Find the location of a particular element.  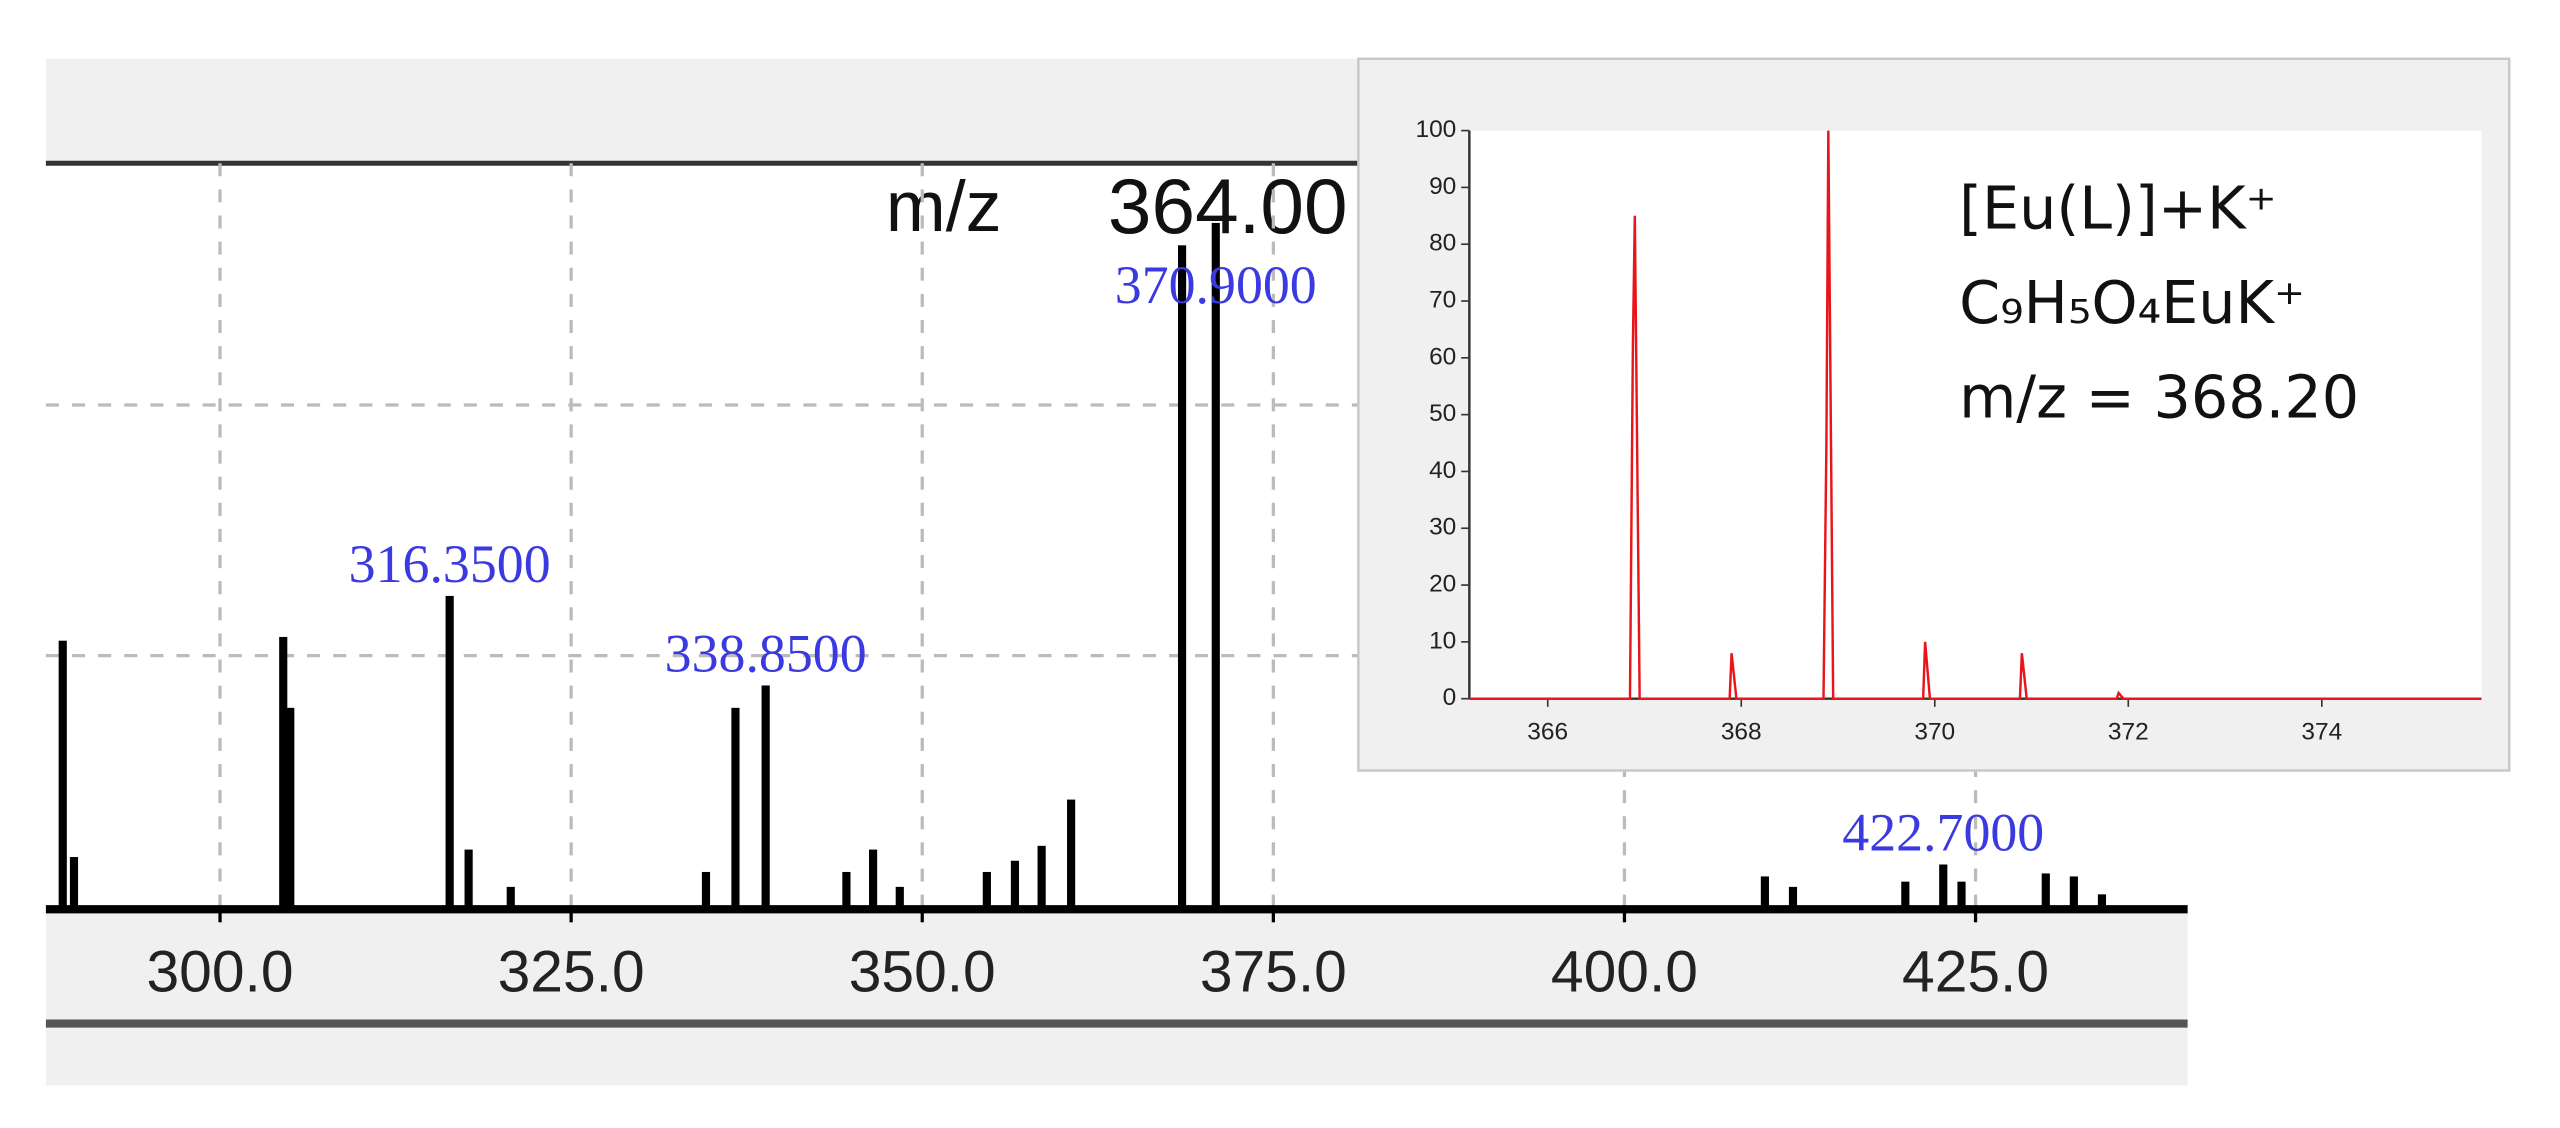

x-tick-label: 366 is located at coordinates (1547, 731).